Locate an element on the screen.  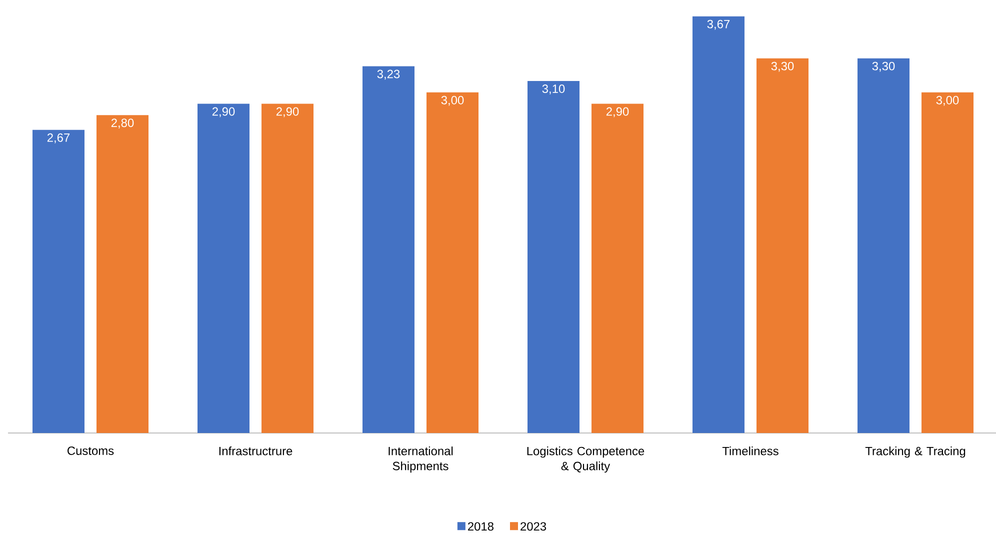
legend-label: 2023 is located at coordinates (533, 526).